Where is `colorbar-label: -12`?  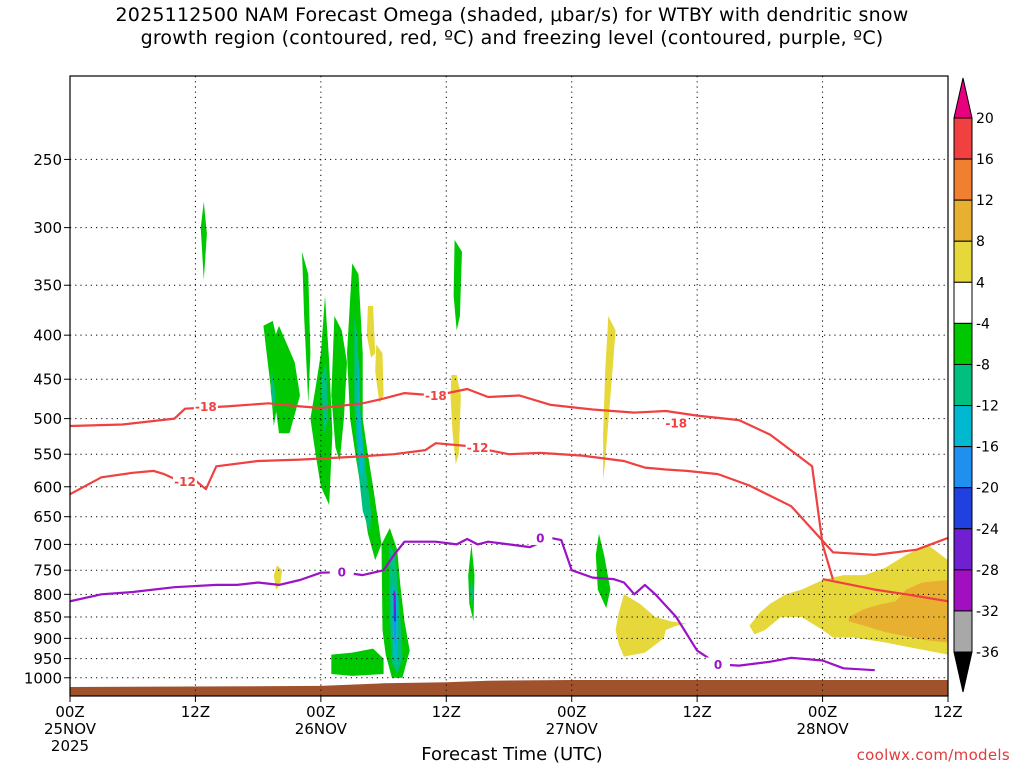
colorbar-label: -12 is located at coordinates (987, 407).